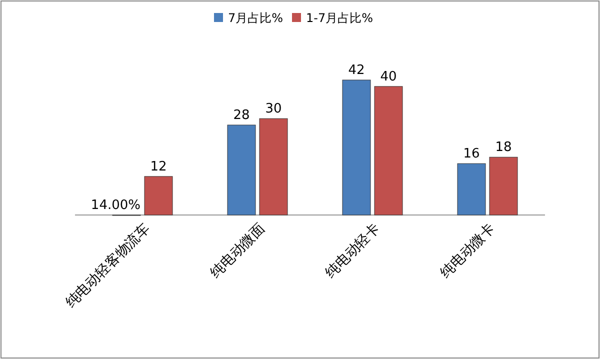  What do you see at coordinates (340, 18) in the screenshot?
I see `legend-label: 1-7月占比%` at bounding box center [340, 18].